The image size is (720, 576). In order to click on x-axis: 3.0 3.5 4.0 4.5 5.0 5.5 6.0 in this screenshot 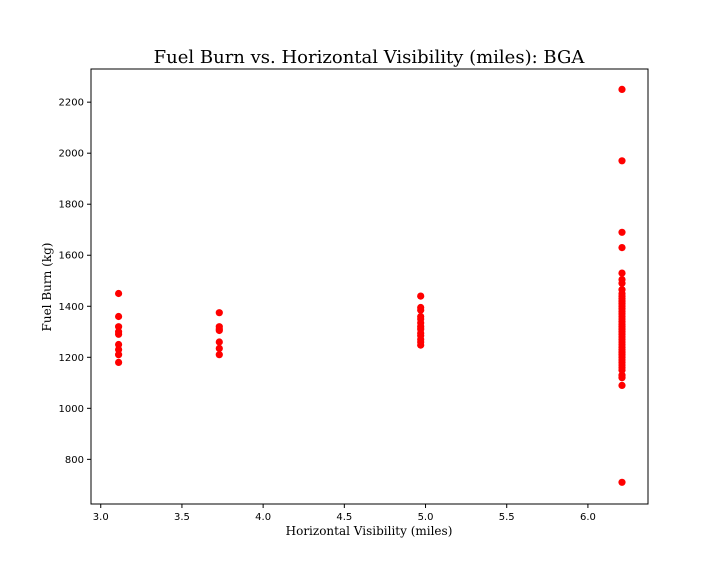, I will do `click(344, 513)`.